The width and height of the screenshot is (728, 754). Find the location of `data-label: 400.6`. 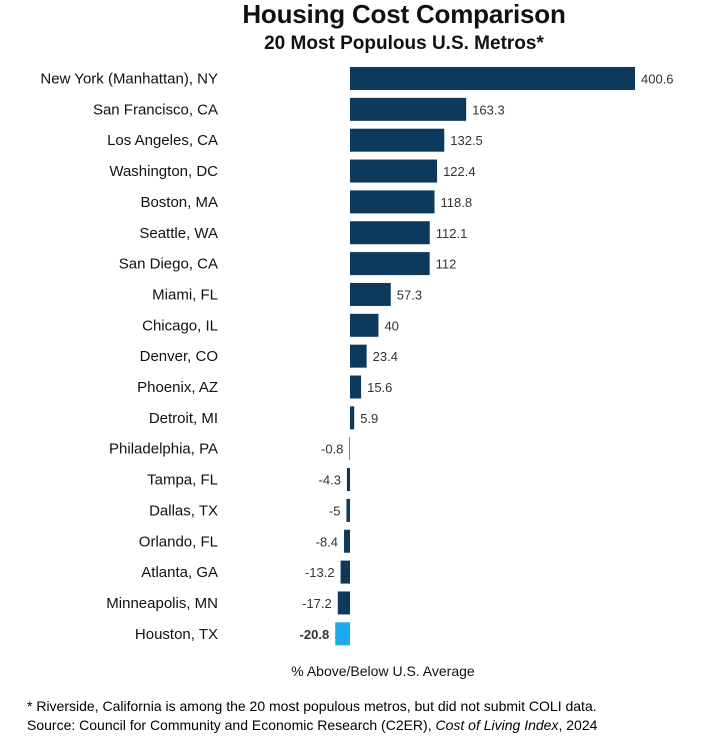

data-label: 400.6 is located at coordinates (657, 79).